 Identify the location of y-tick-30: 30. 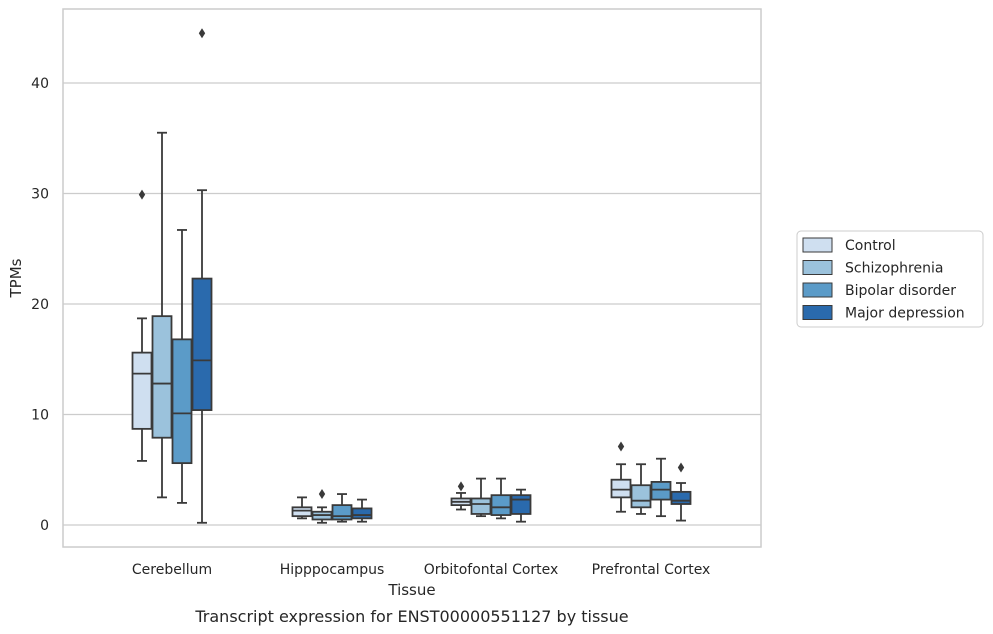
(40, 195).